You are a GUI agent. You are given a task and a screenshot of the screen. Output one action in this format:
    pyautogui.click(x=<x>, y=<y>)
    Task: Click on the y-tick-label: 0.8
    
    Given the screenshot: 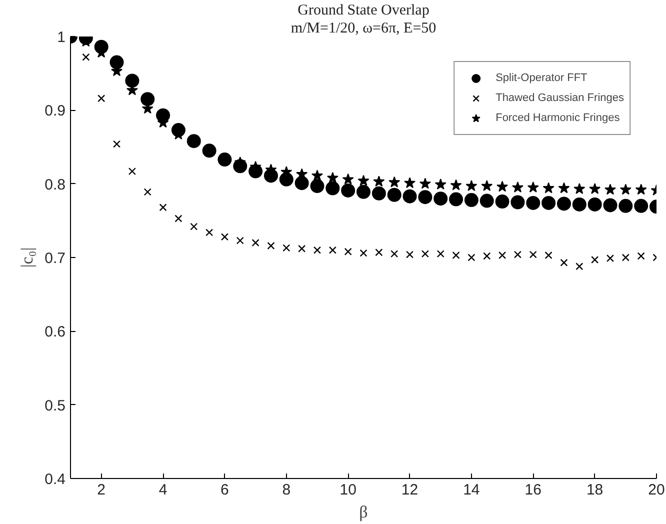 What is the action you would take?
    pyautogui.click(x=55, y=185)
    